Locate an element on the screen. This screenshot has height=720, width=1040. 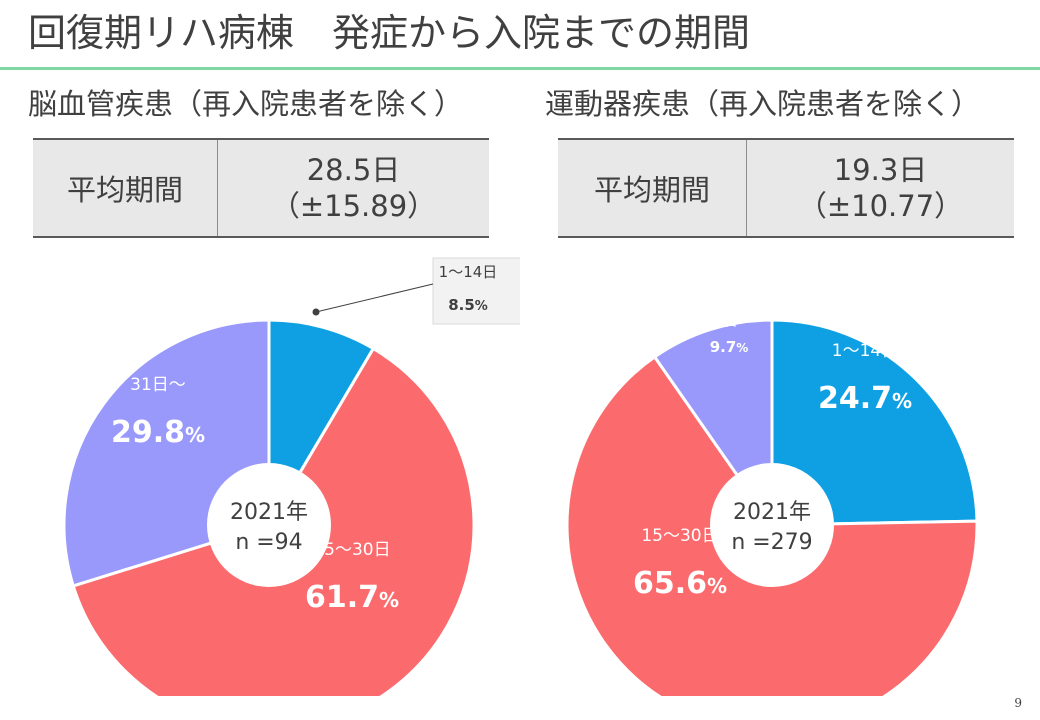
page-number: 9 is located at coordinates (1018, 703).